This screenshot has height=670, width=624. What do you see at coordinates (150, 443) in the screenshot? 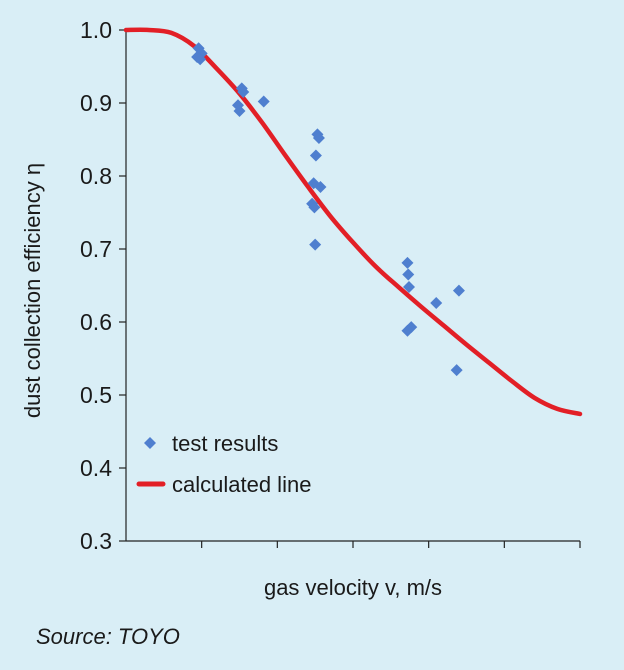
I see `legend-marker-test-results` at bounding box center [150, 443].